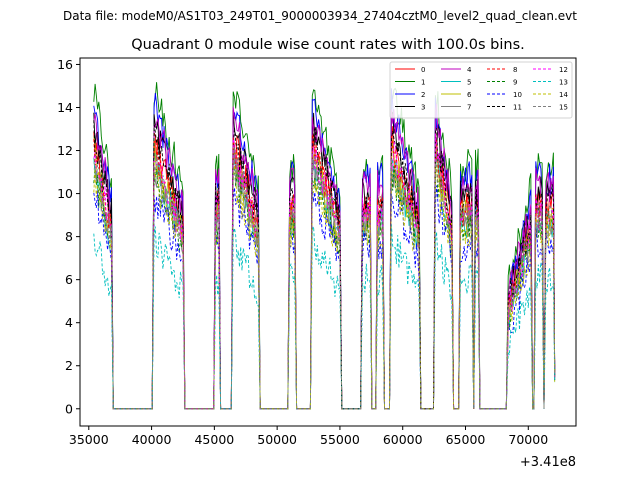  Describe the element at coordinates (152, 439) in the screenshot. I see `x-tick-label: 40000` at that location.